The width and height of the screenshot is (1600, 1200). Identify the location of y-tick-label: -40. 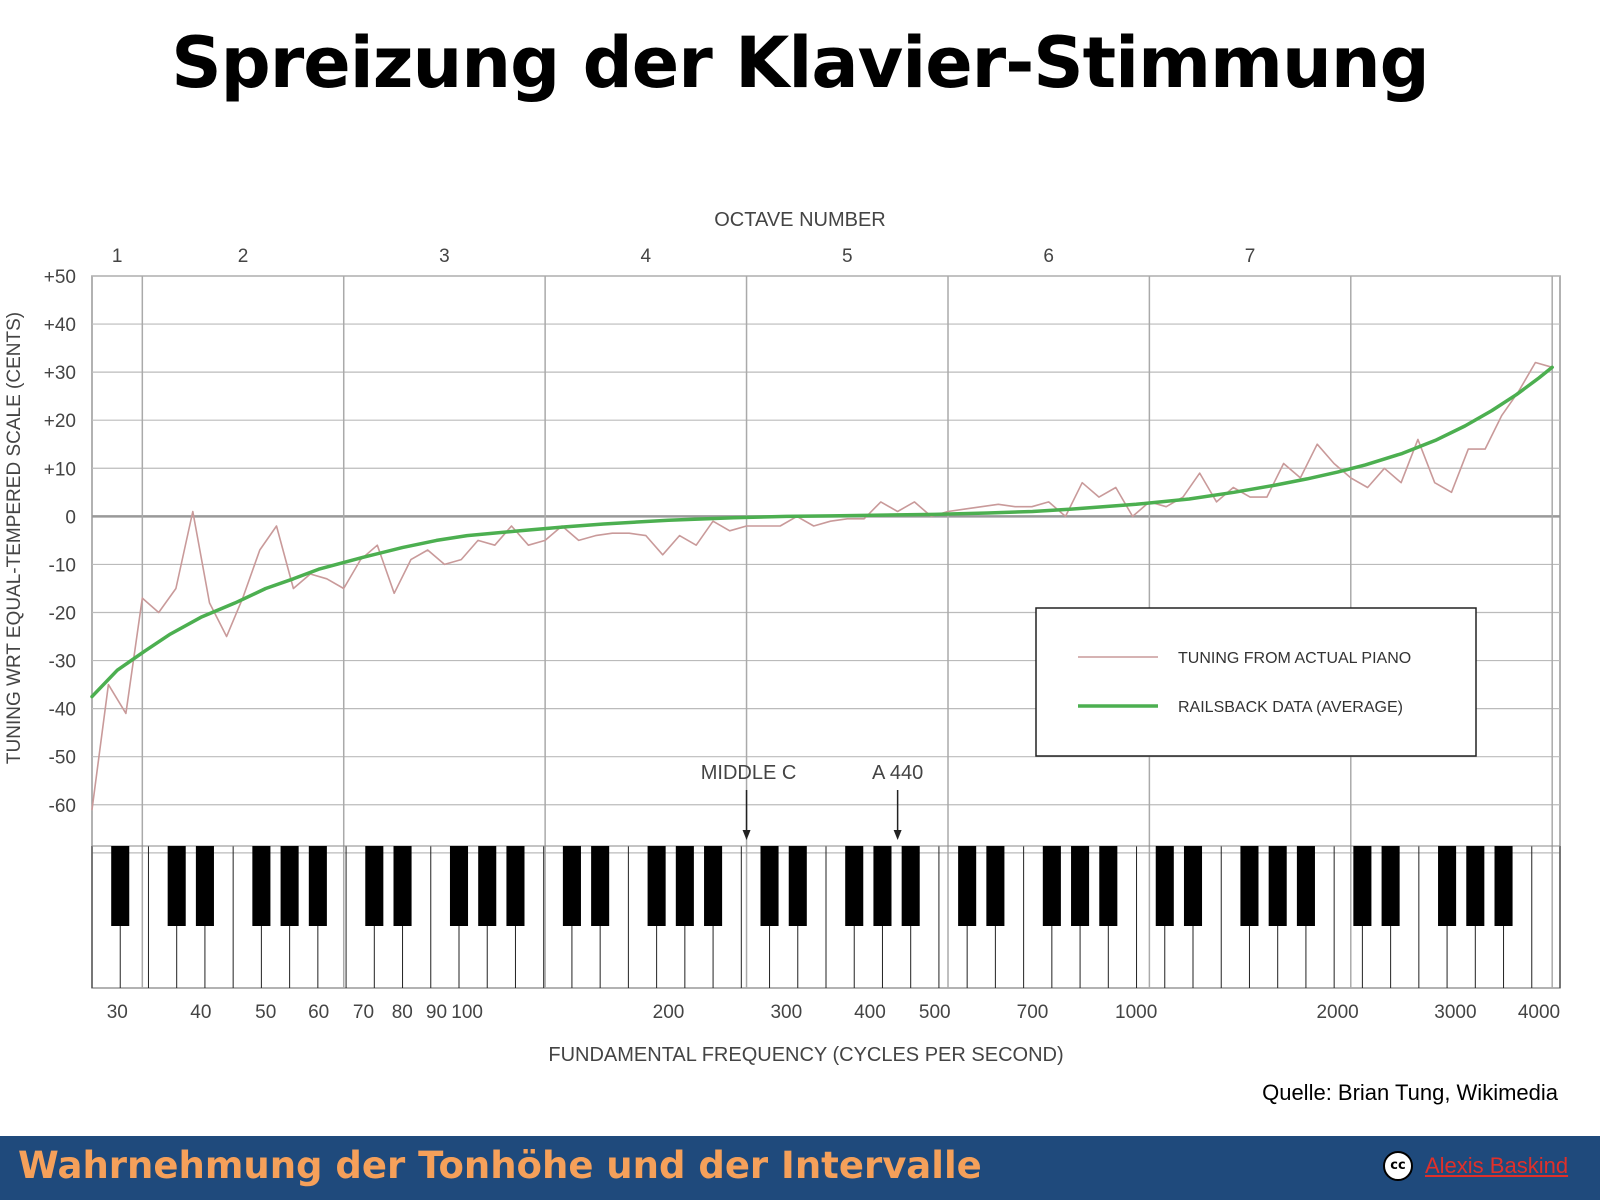
(62, 710).